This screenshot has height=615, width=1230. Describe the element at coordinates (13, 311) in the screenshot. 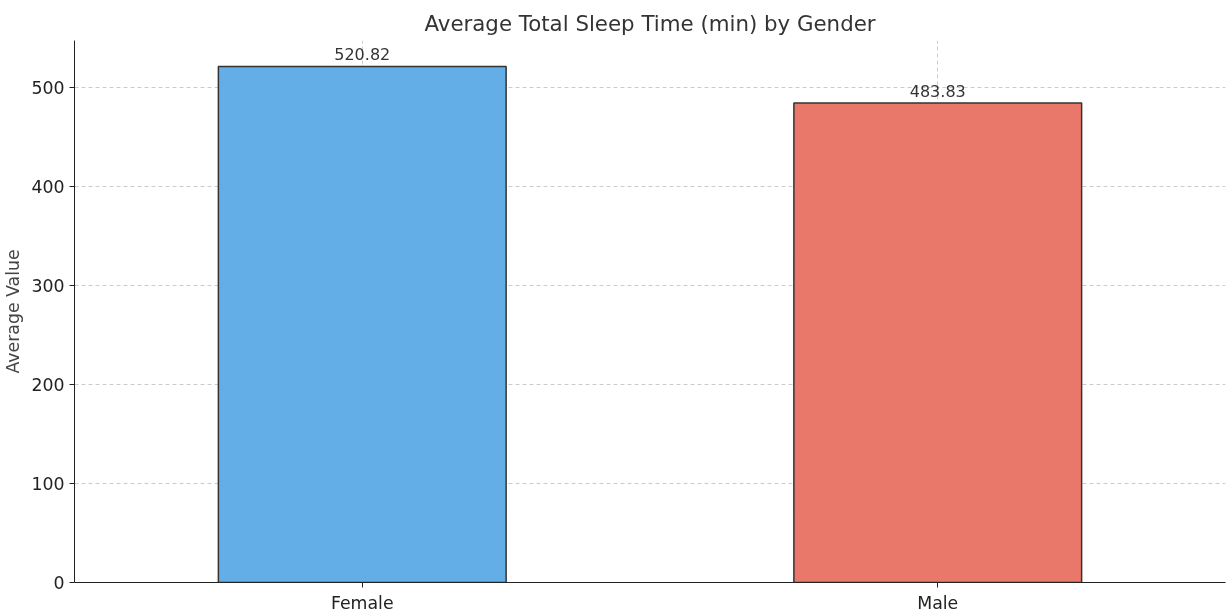

I see `y-axis-title: Average Value` at that location.